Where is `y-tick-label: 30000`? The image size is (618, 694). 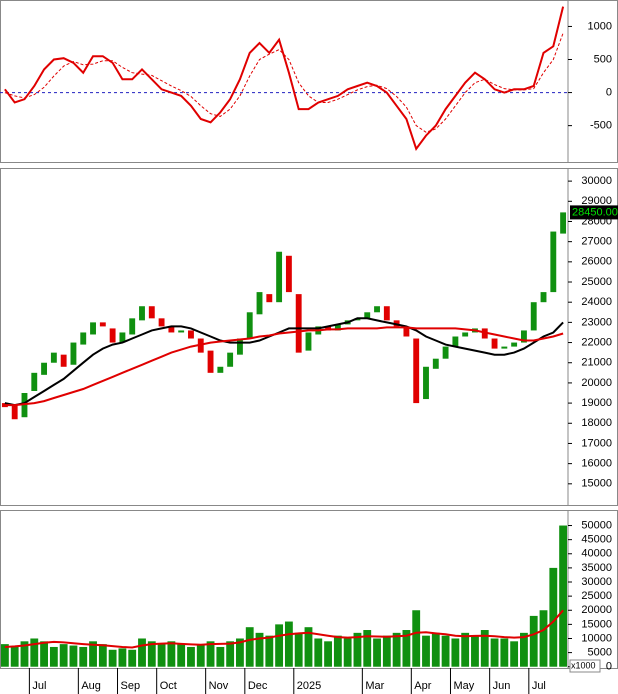 y-tick-label: 30000 is located at coordinates (596, 582).